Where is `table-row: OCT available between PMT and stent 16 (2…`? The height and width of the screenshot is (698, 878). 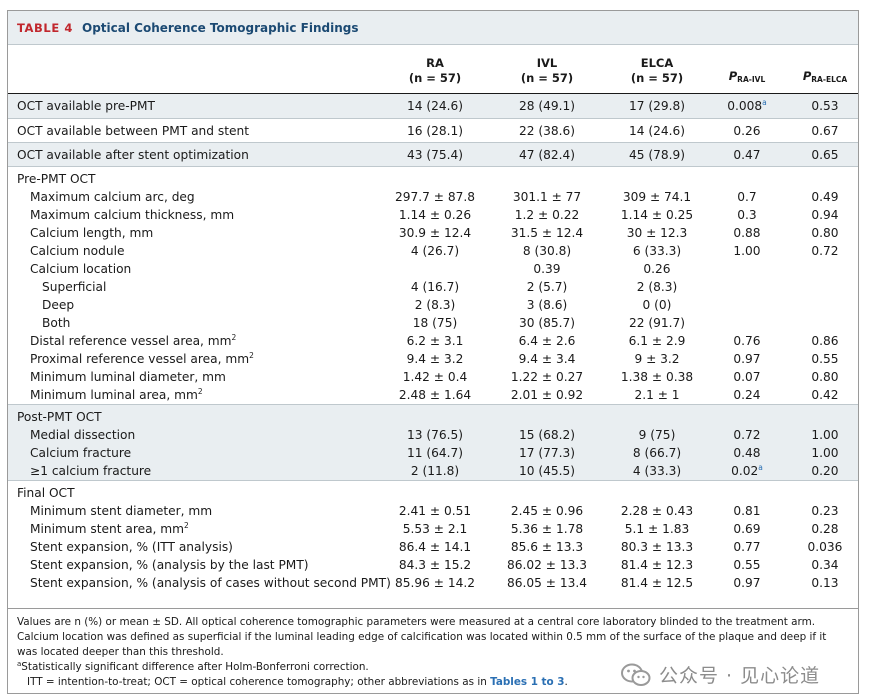 table-row: OCT available between PMT and stent 16 (2… is located at coordinates (433, 130).